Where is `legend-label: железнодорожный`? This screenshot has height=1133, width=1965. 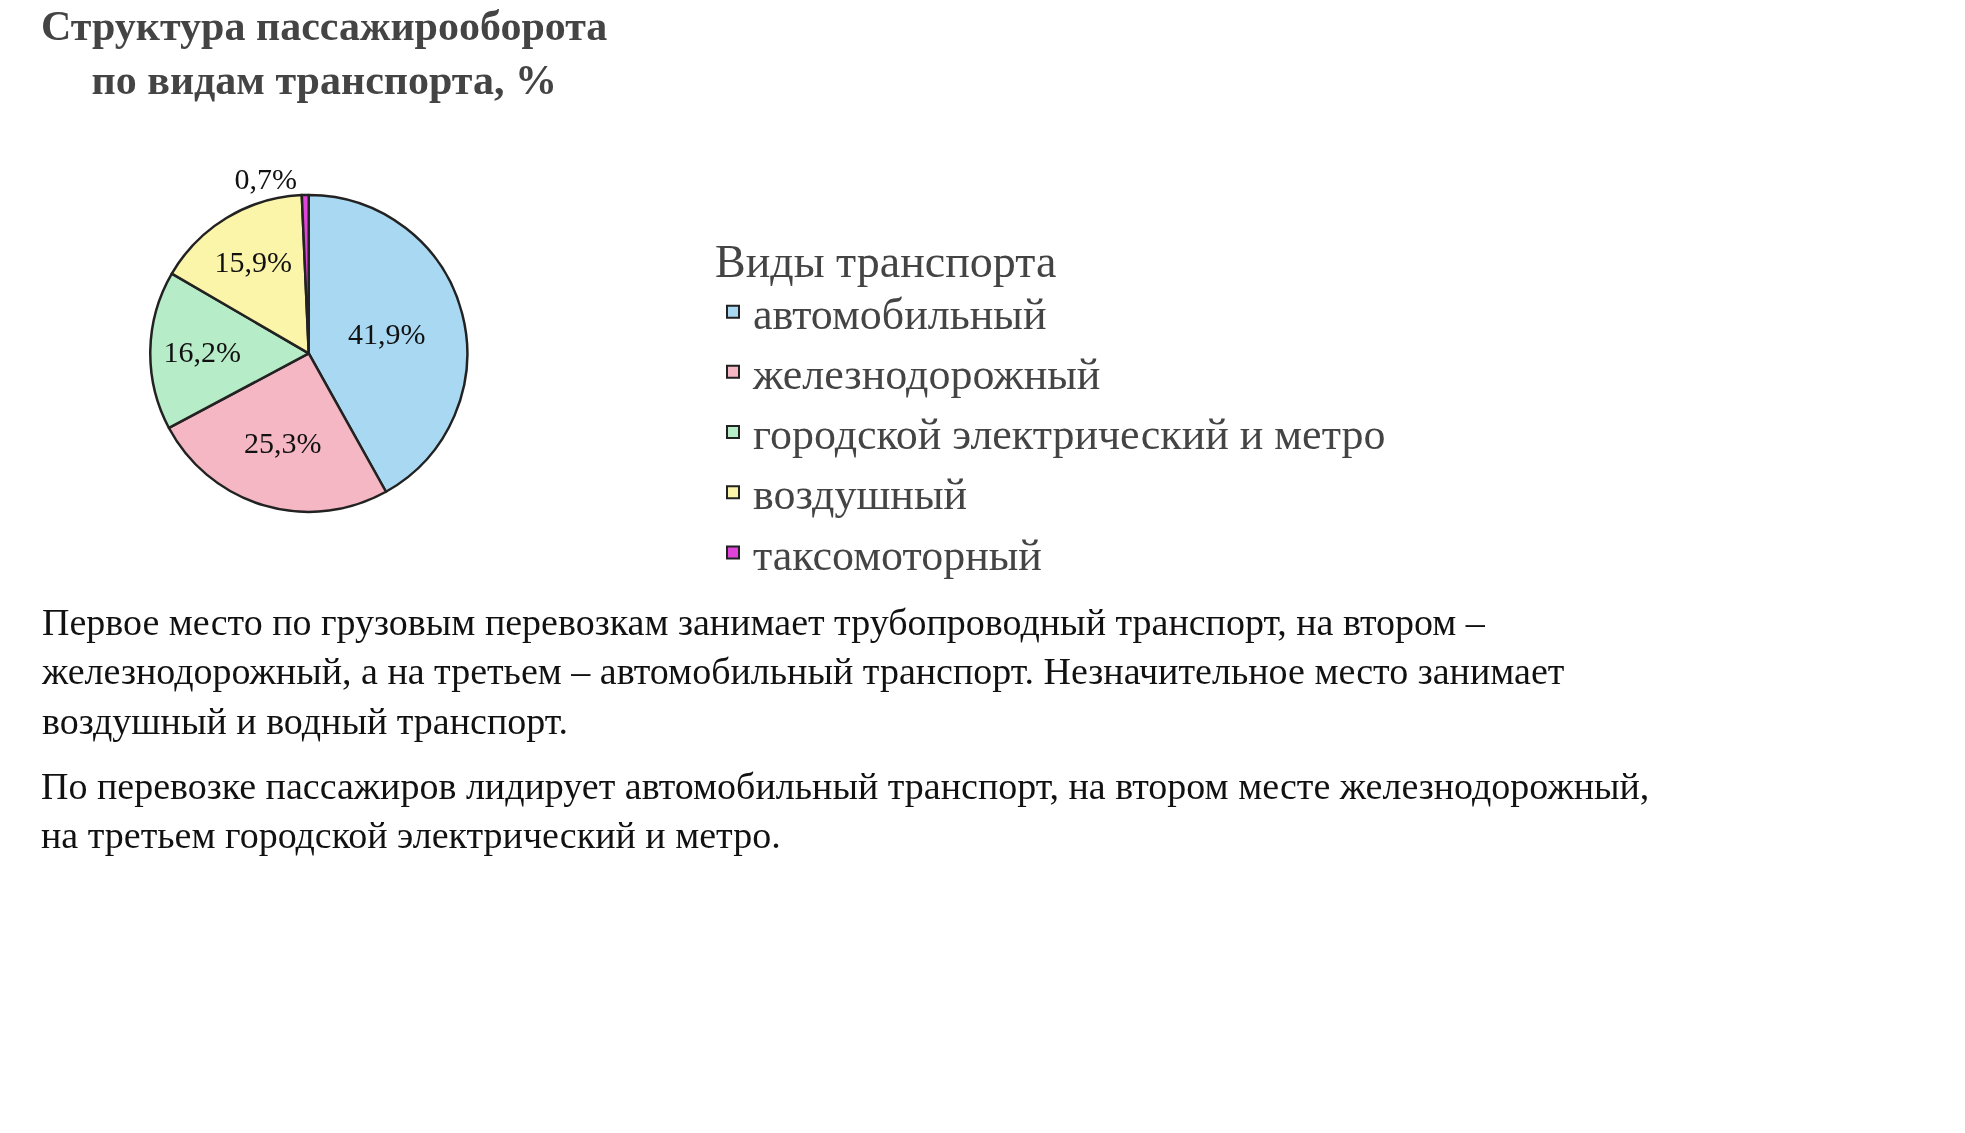
legend-label: железнодорожный is located at coordinates (926, 374).